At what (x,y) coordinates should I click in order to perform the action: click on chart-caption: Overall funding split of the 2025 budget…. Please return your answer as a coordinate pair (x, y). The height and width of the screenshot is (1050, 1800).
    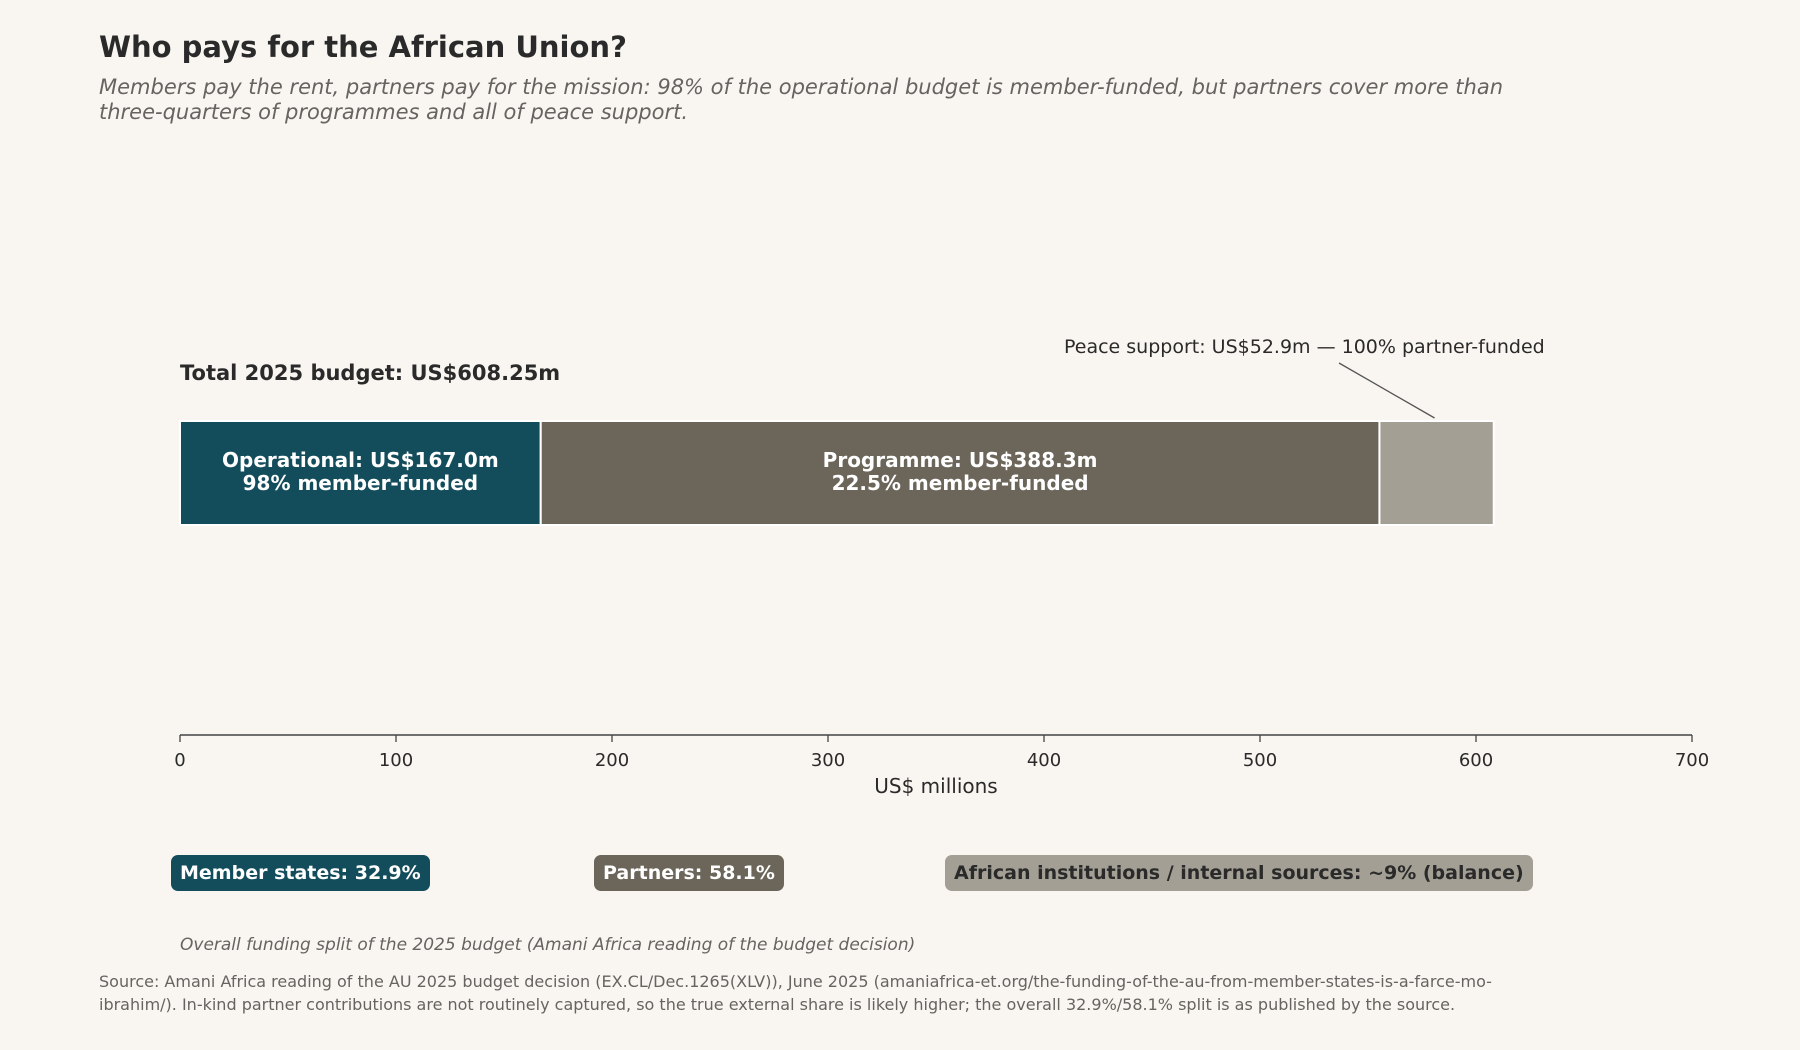
    Looking at the image, I should click on (548, 945).